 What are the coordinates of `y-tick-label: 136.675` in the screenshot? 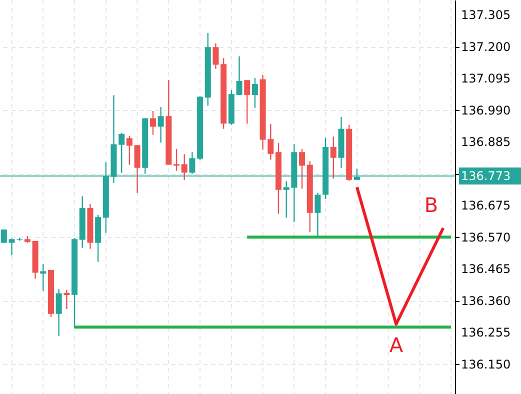 It's located at (486, 205).